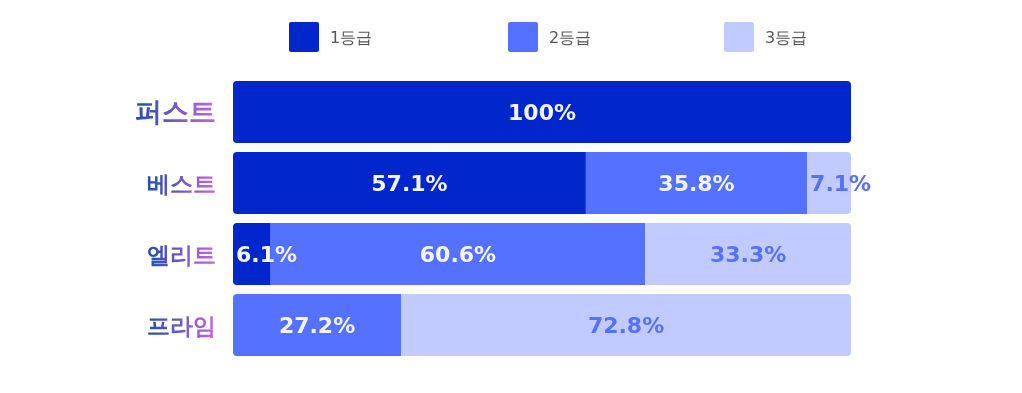  I want to click on data-label: 27.2%, so click(317, 325).